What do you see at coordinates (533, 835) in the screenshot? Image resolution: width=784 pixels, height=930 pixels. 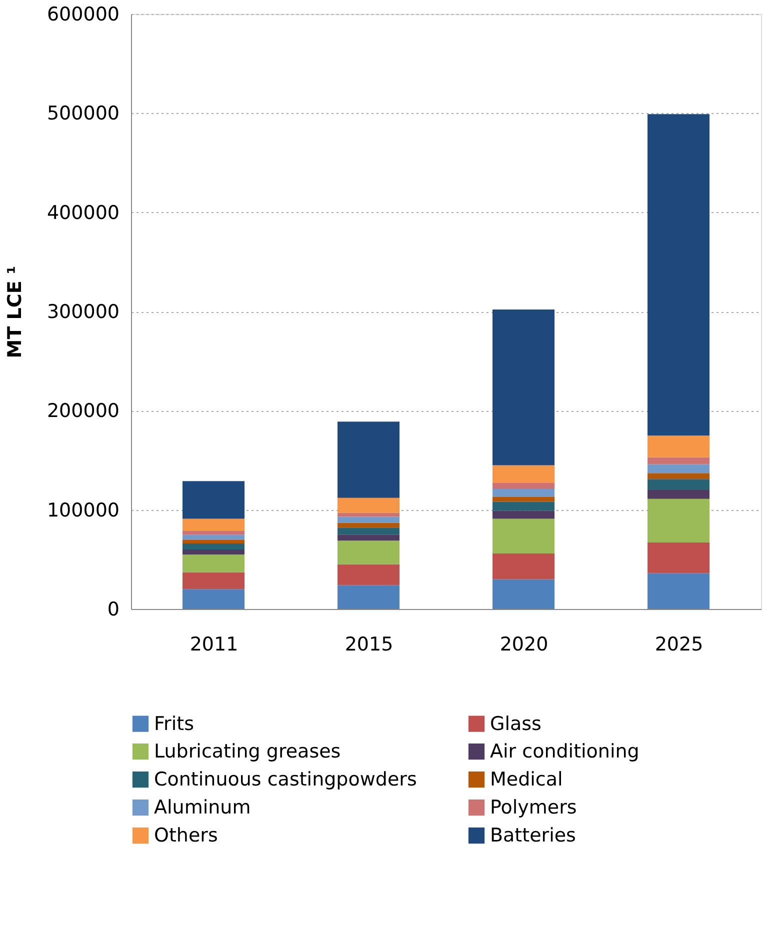 I see `legend-label: Batteries` at bounding box center [533, 835].